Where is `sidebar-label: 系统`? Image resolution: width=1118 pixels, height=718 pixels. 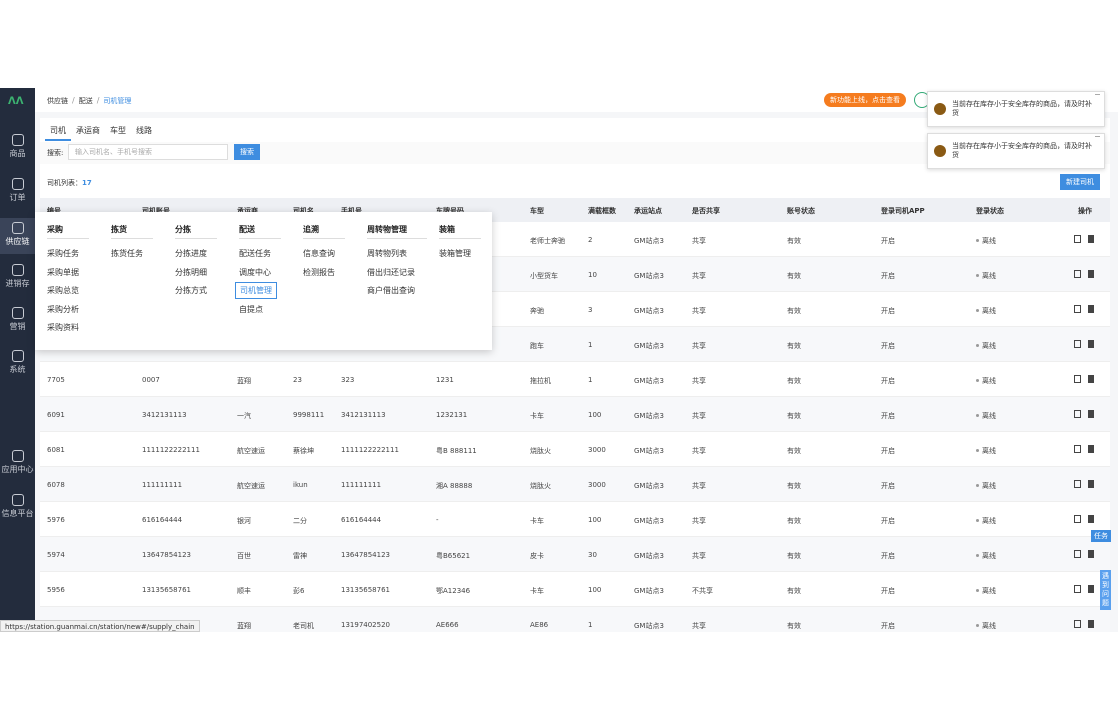
sidebar-label: 系统 is located at coordinates (17, 369).